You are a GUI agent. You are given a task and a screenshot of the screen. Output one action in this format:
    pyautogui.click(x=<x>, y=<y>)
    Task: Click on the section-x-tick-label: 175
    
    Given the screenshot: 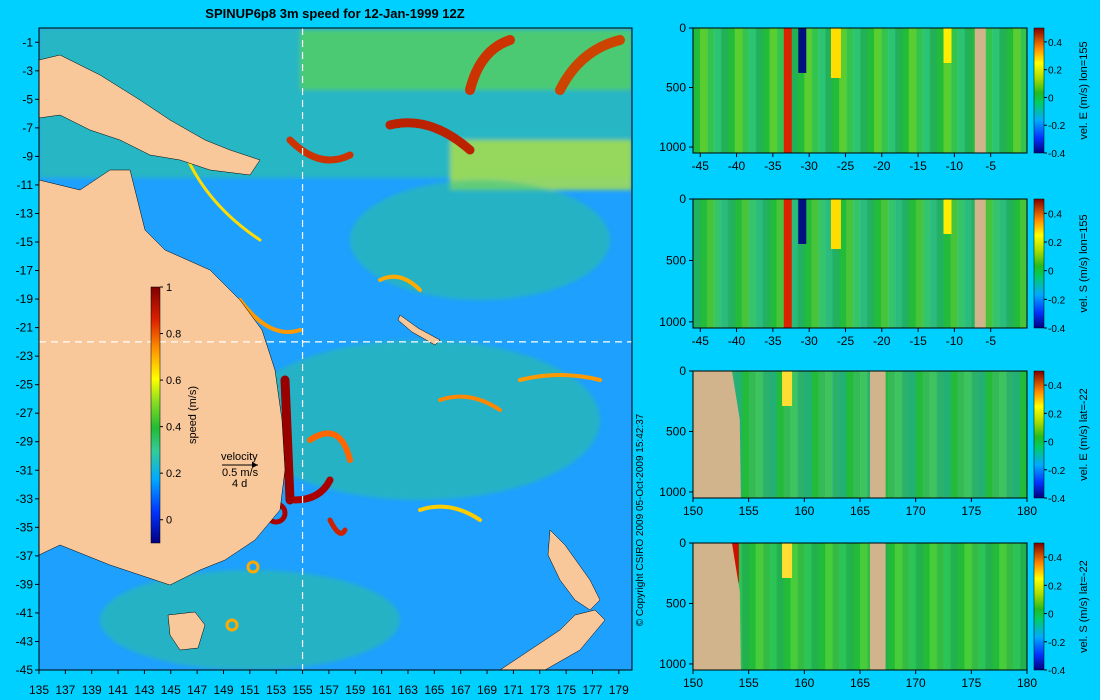 What is the action you would take?
    pyautogui.click(x=971, y=511)
    